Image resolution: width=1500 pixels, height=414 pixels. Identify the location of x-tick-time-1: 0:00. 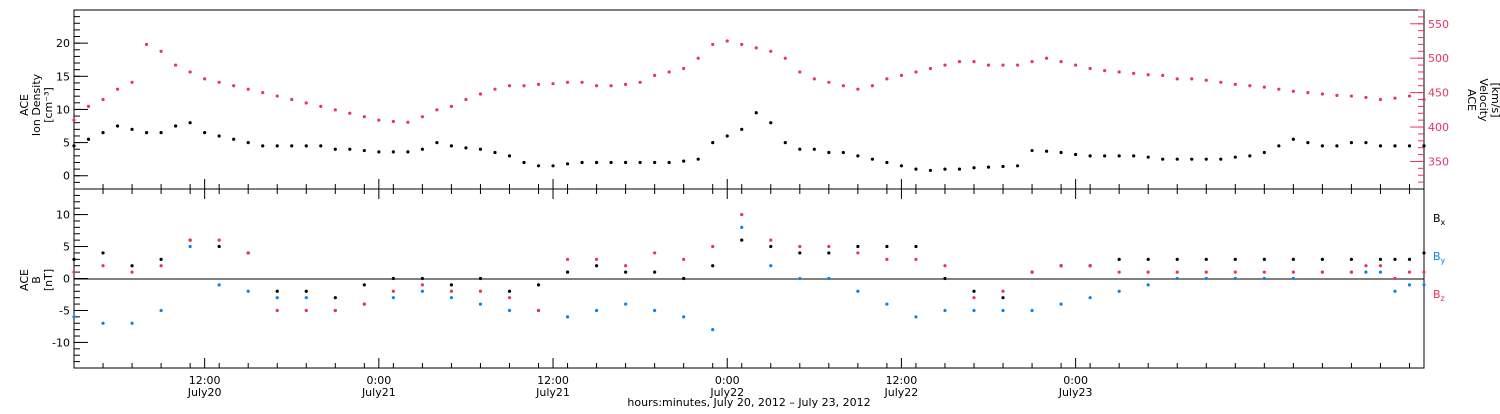
(378, 380).